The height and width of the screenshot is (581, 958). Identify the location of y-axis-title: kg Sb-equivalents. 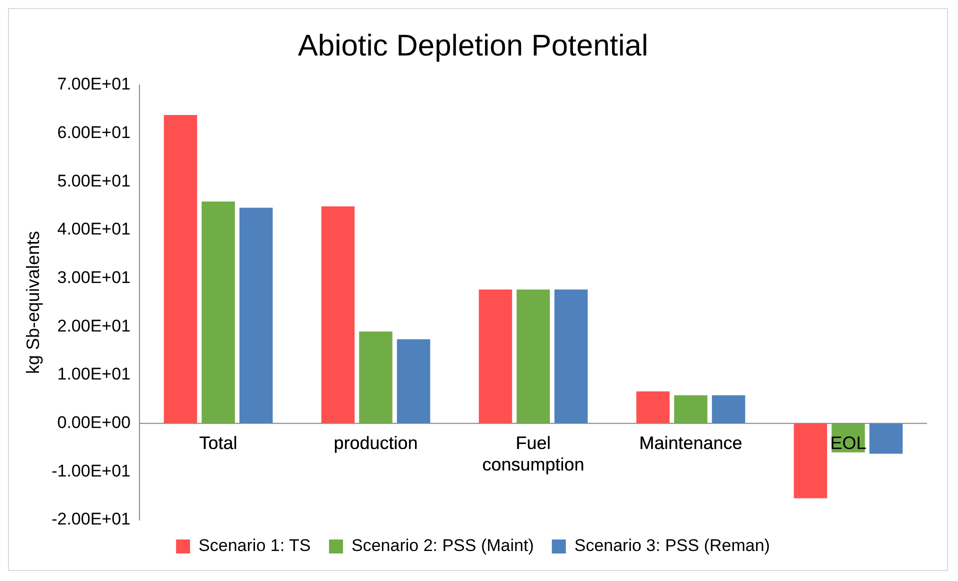
(32, 302).